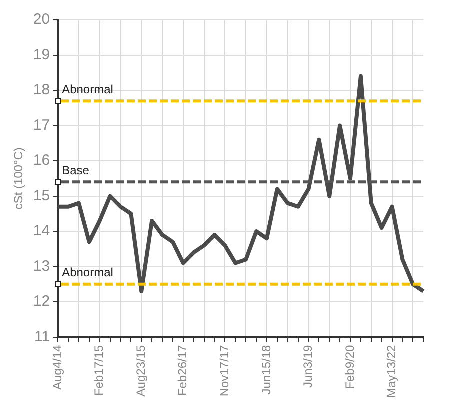  What do you see at coordinates (308, 366) in the screenshot?
I see `x-tick-label: Jun3/19` at bounding box center [308, 366].